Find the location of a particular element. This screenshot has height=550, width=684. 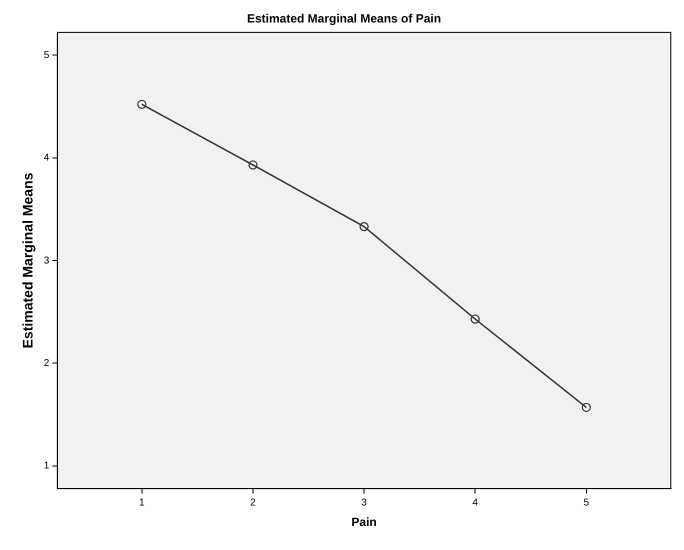

x-tick-label: 4 is located at coordinates (475, 502).